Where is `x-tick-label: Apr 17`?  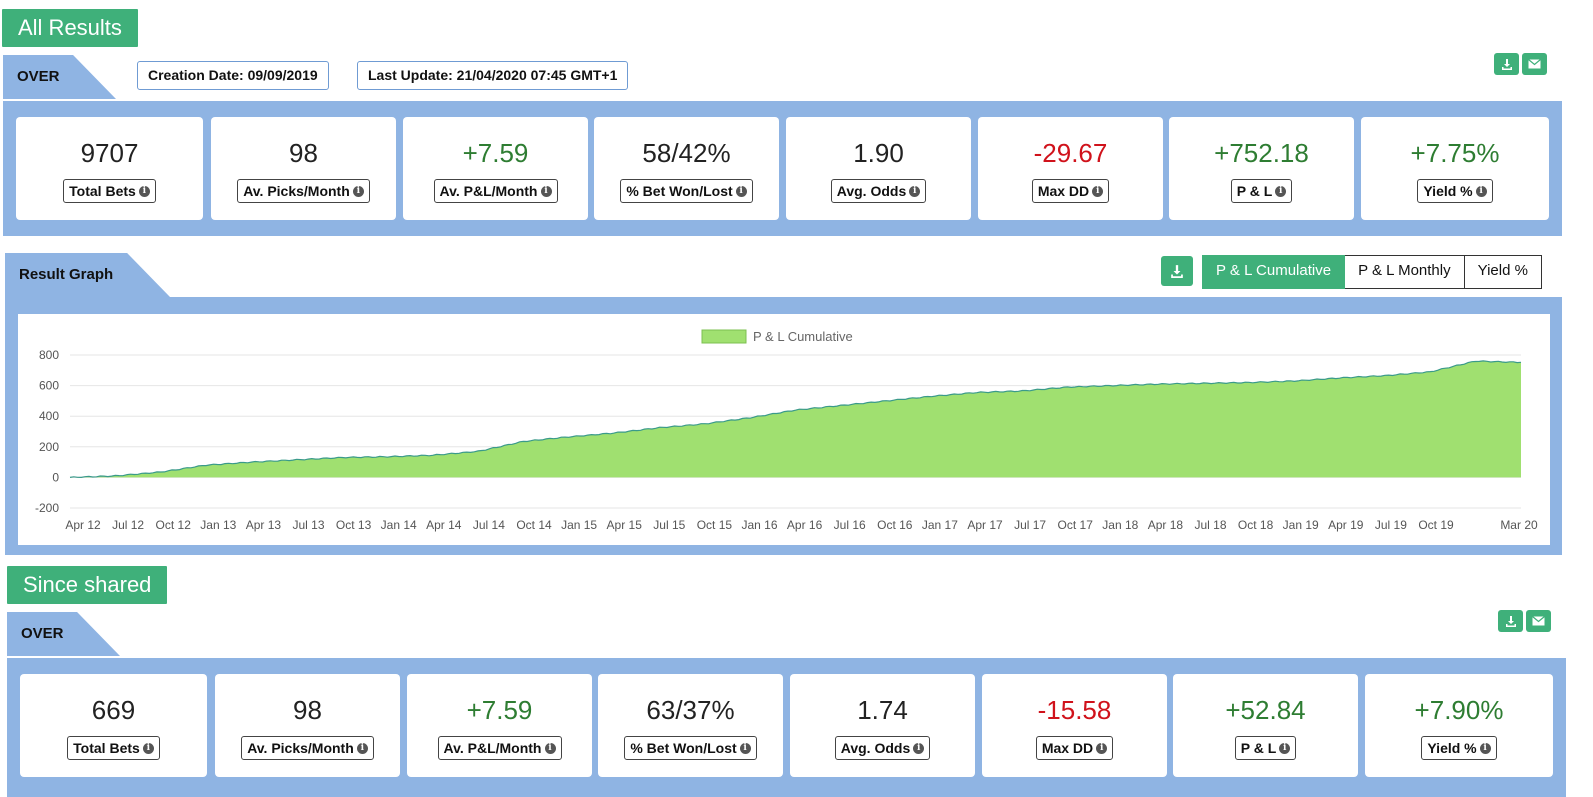
x-tick-label: Apr 17 is located at coordinates (985, 525).